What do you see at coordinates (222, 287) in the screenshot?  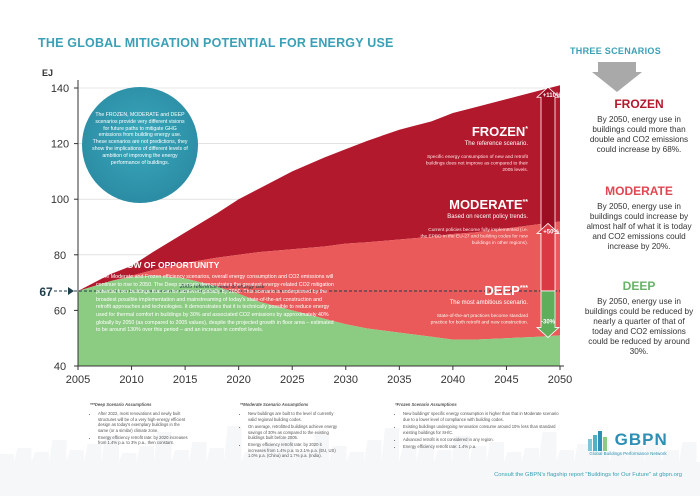 I see `reference-line-label: 2005 reference level of energy use` at bounding box center [222, 287].